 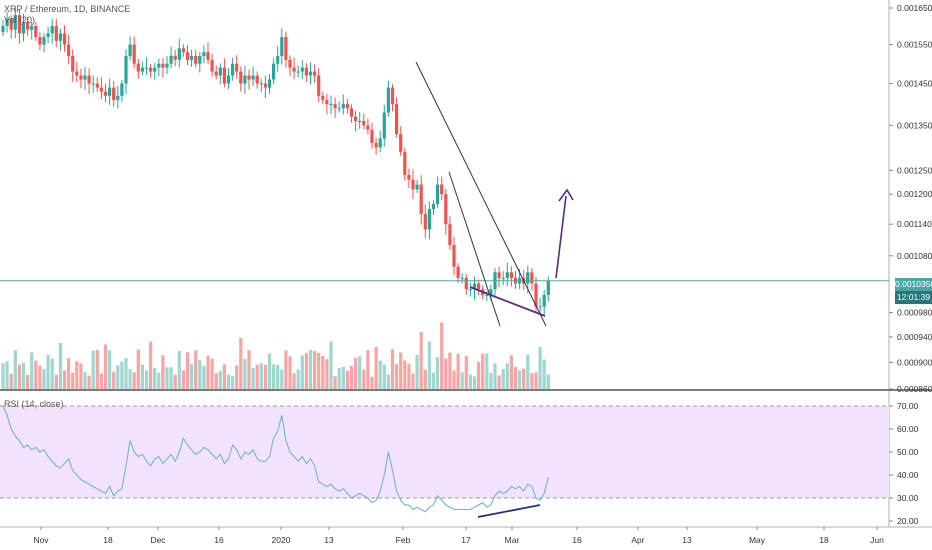 What do you see at coordinates (914, 170) in the screenshot?
I see `price-tick-label: 0.00125000` at bounding box center [914, 170].